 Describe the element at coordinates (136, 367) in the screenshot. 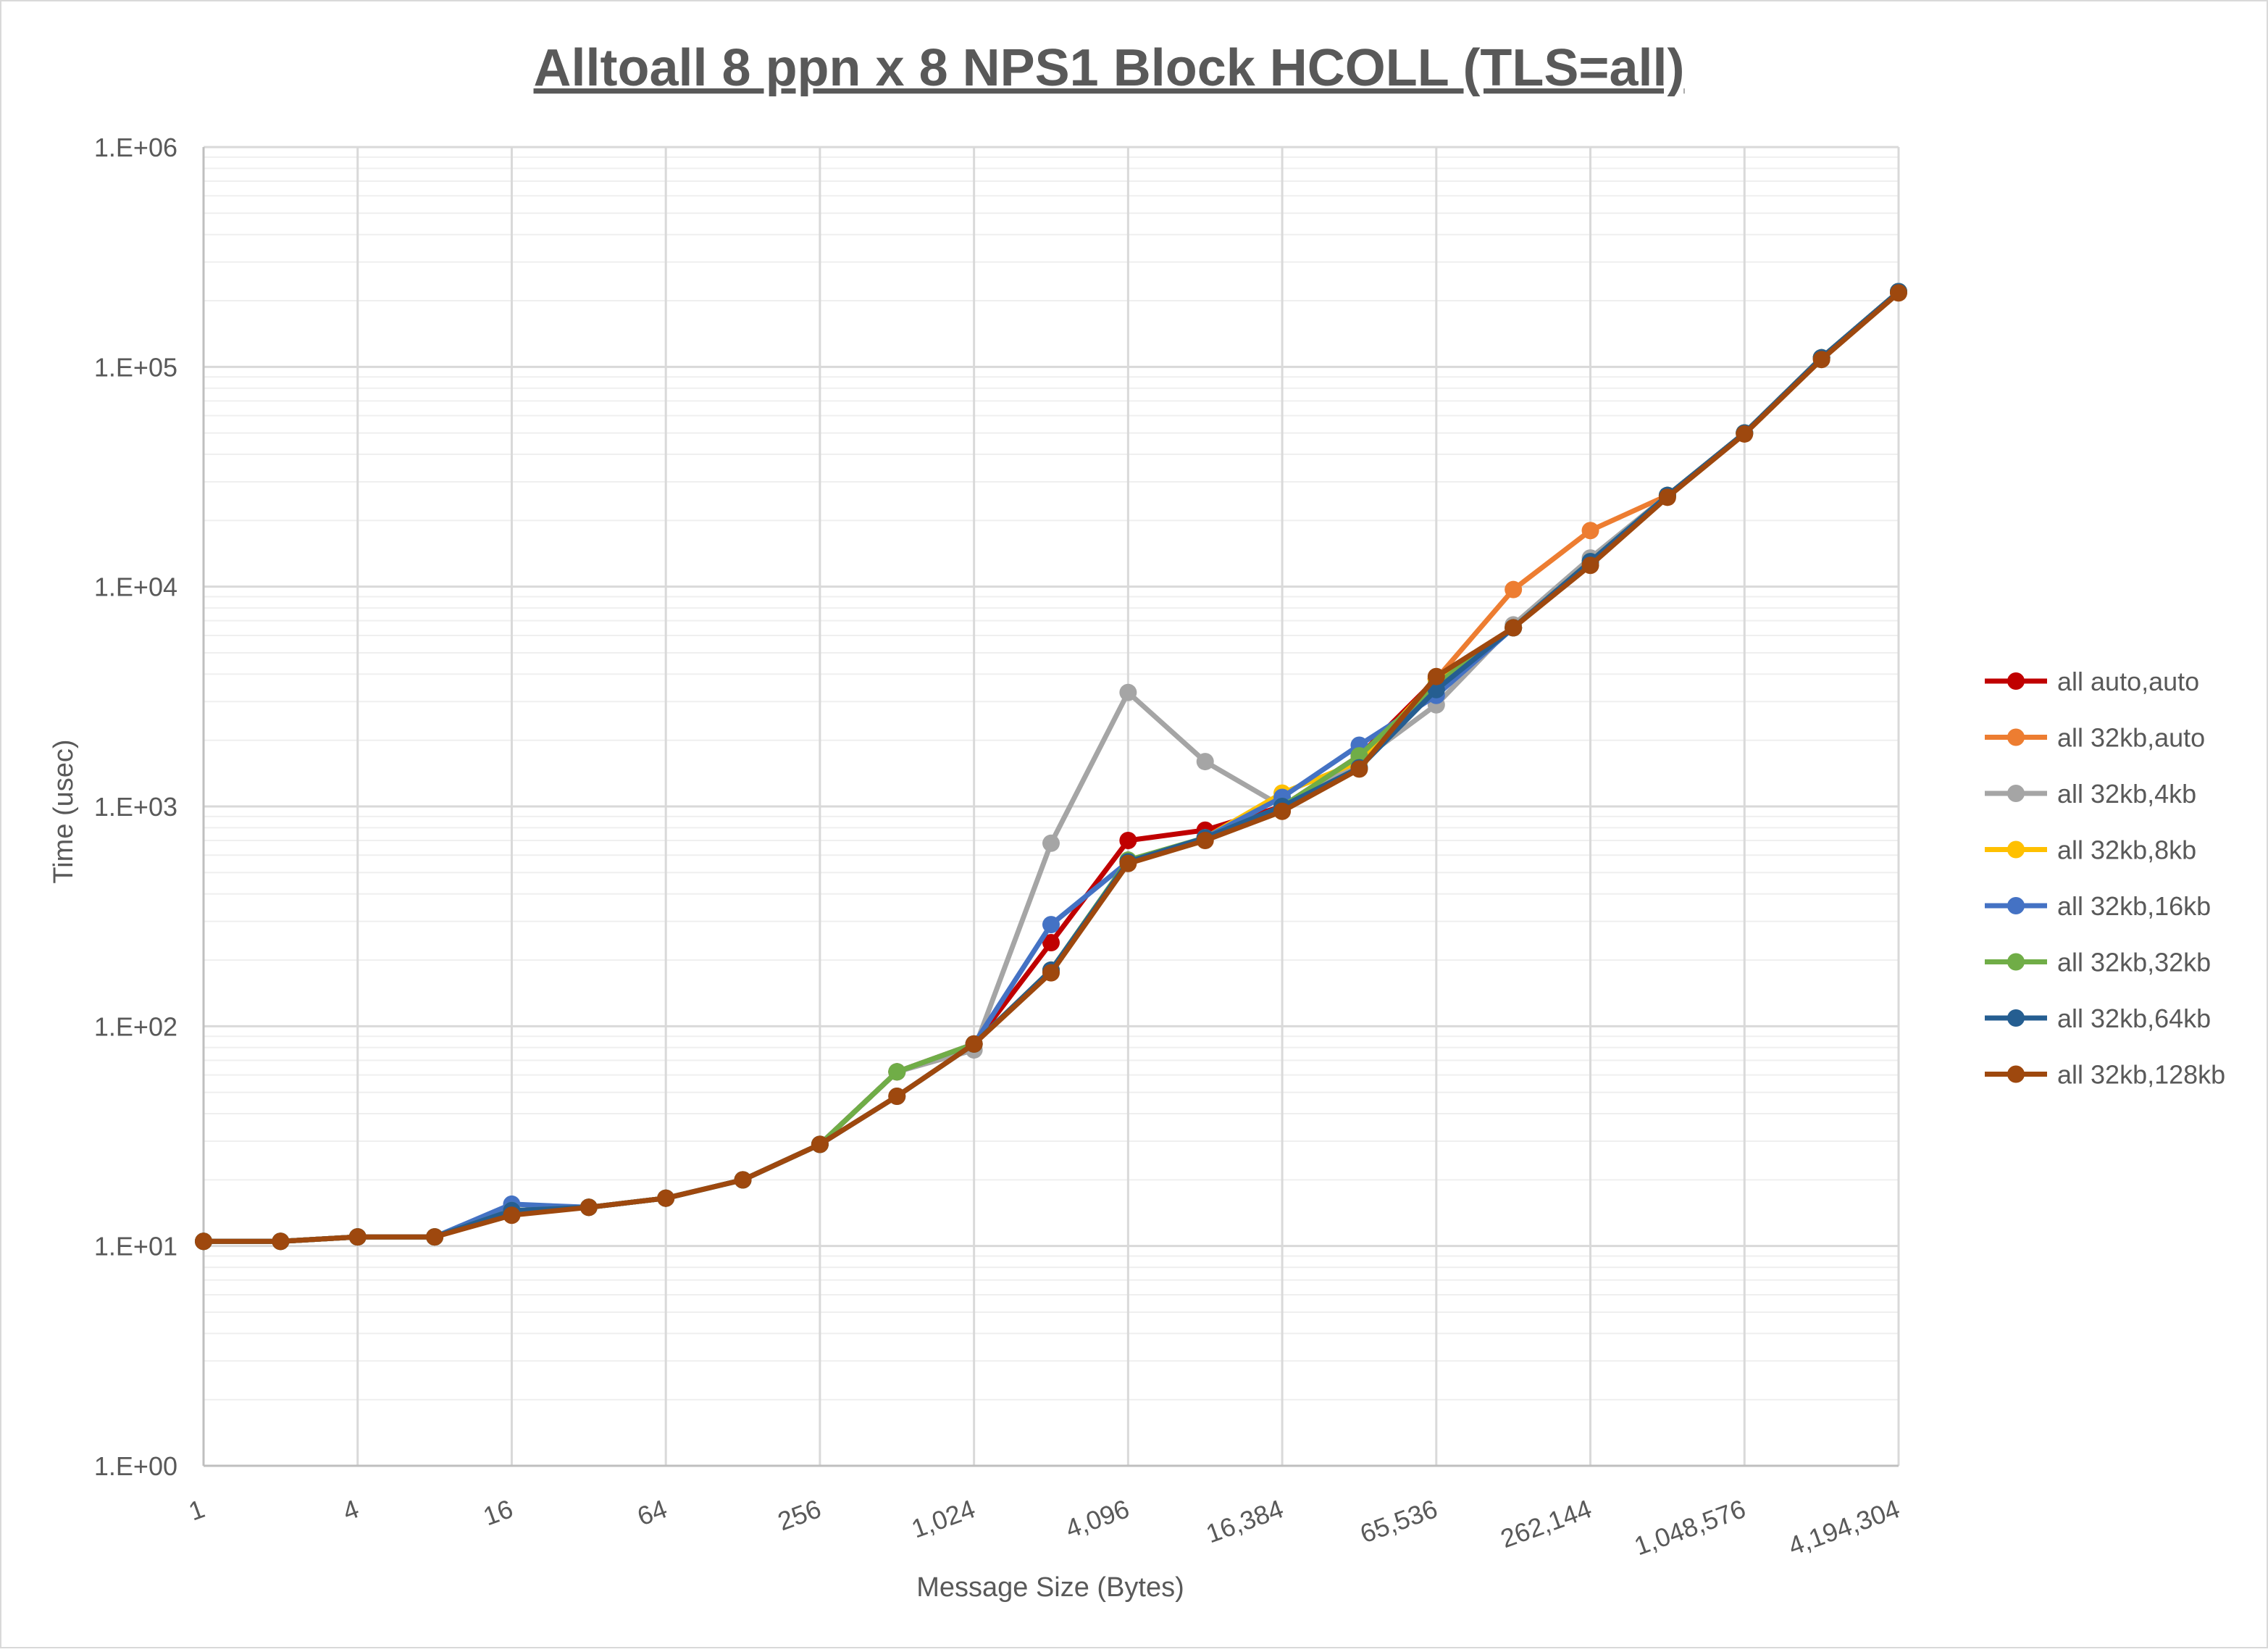

I see `y-tick-label: 1.E+05` at that location.